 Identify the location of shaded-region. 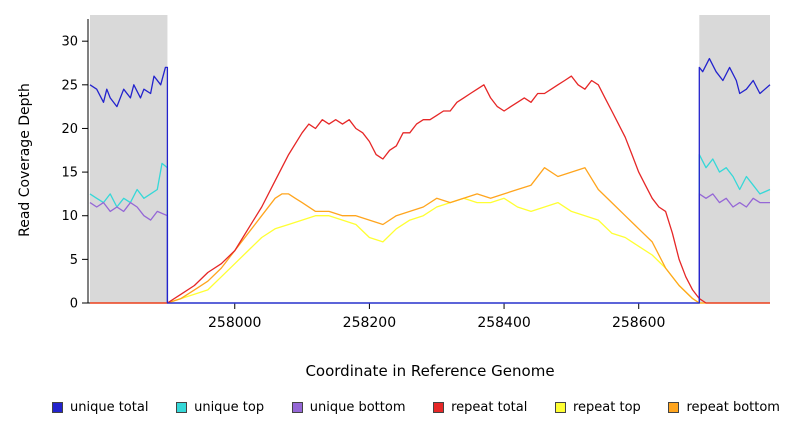
(129, 159).